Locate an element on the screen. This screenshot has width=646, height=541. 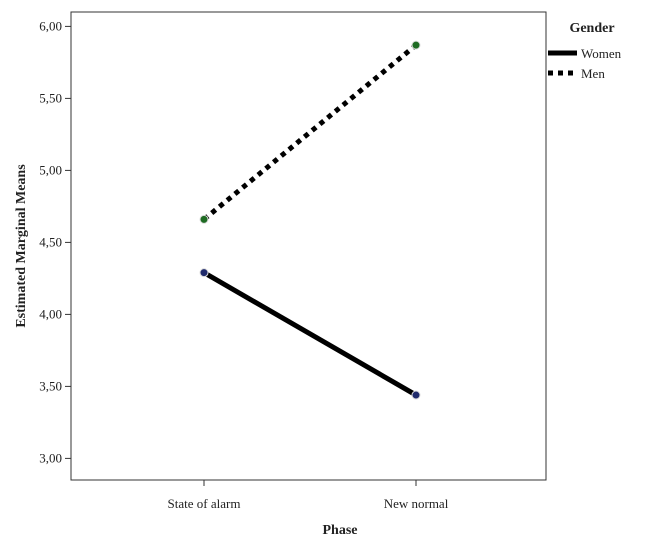
x-axis-title: Phase is located at coordinates (340, 530).